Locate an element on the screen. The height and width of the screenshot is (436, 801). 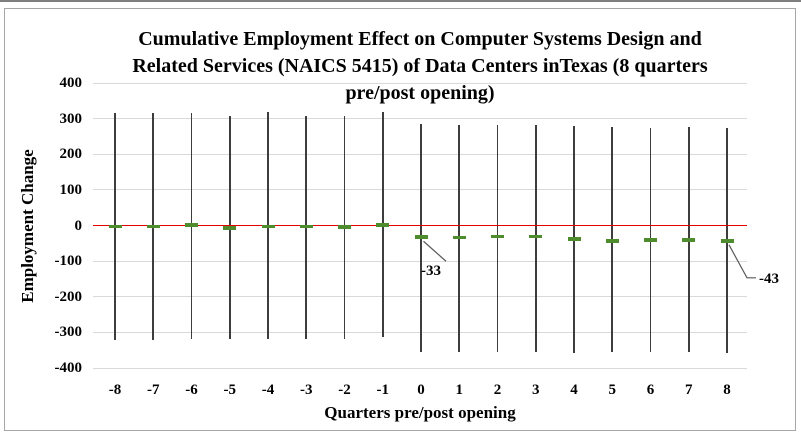
x-tick-label: -1 is located at coordinates (383, 390).